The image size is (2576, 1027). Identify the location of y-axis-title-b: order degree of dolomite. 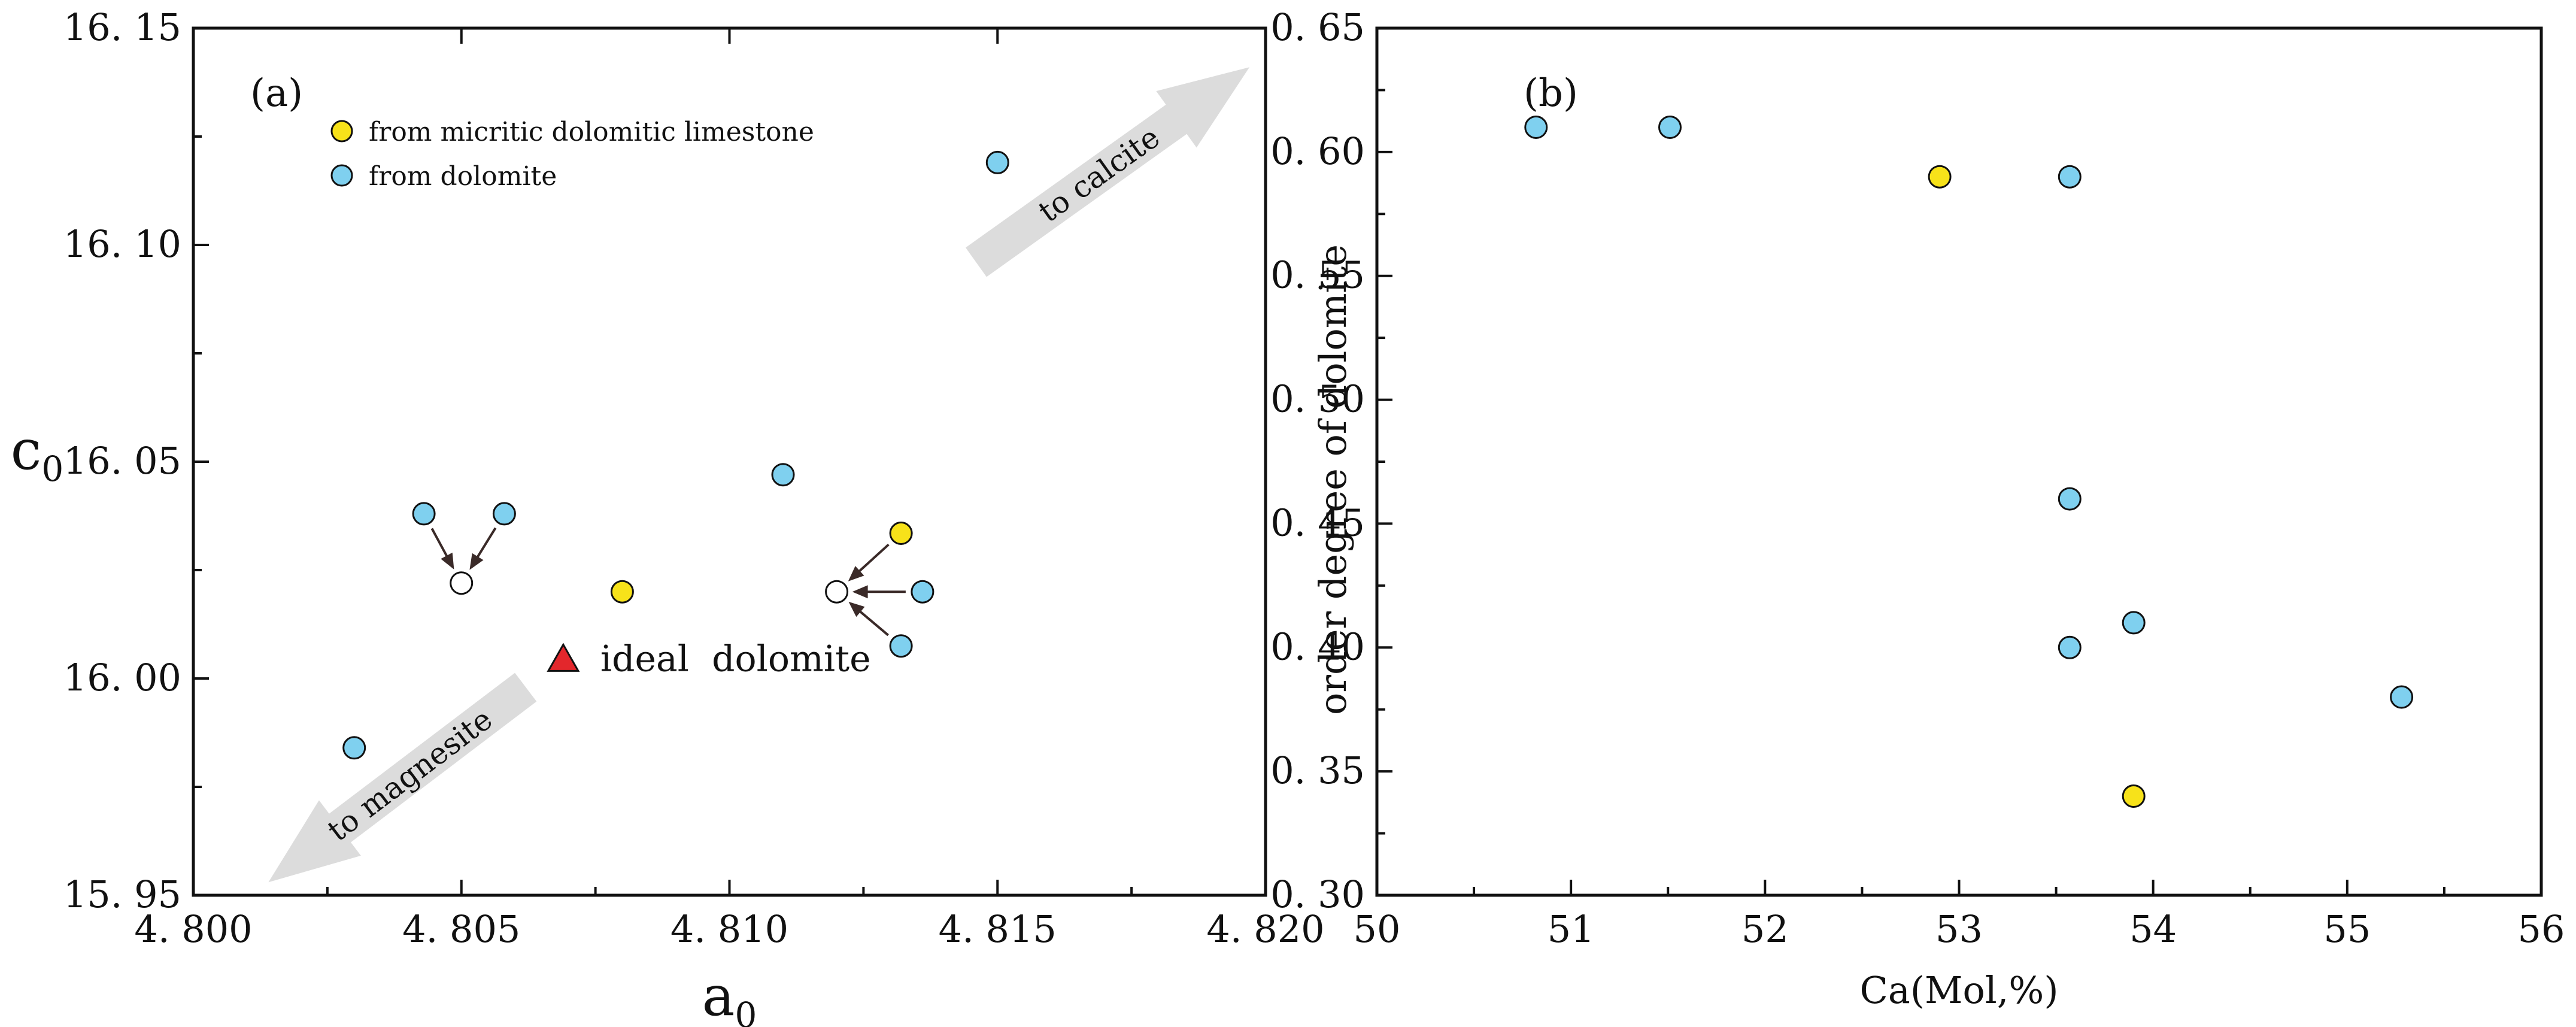
(1333, 480).